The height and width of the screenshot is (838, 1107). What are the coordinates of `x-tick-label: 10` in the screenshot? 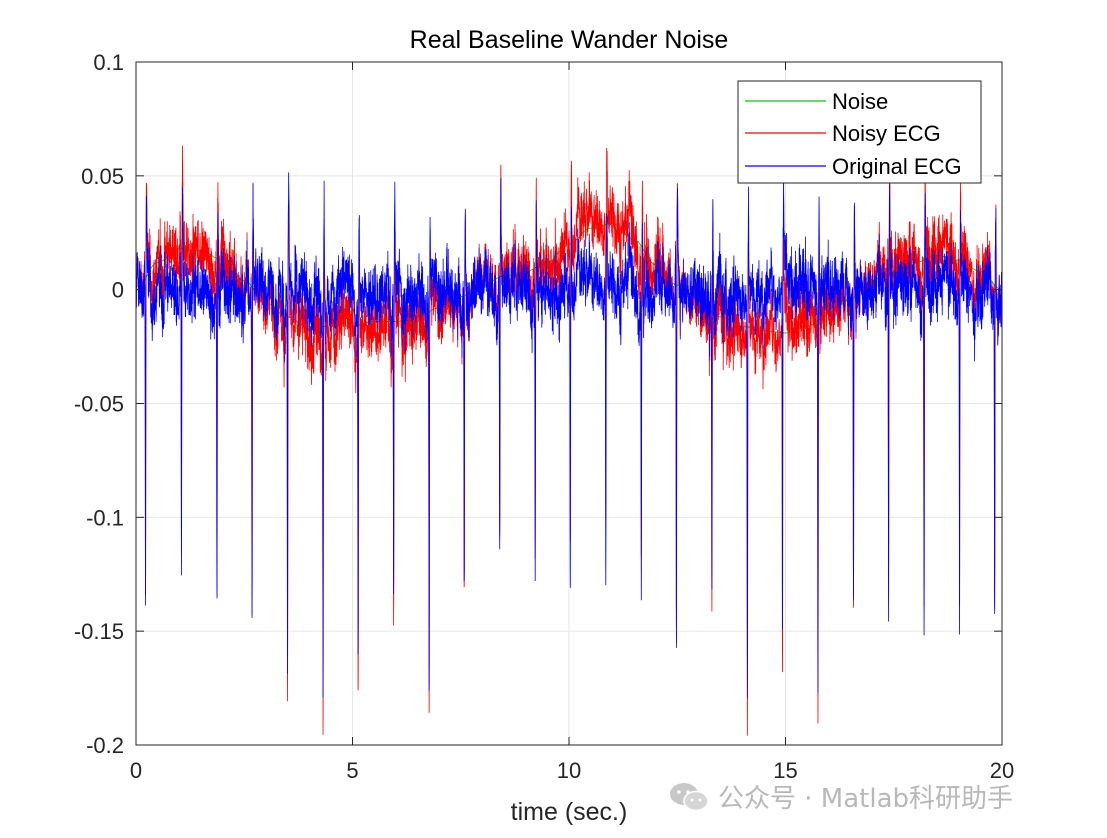 It's located at (569, 770).